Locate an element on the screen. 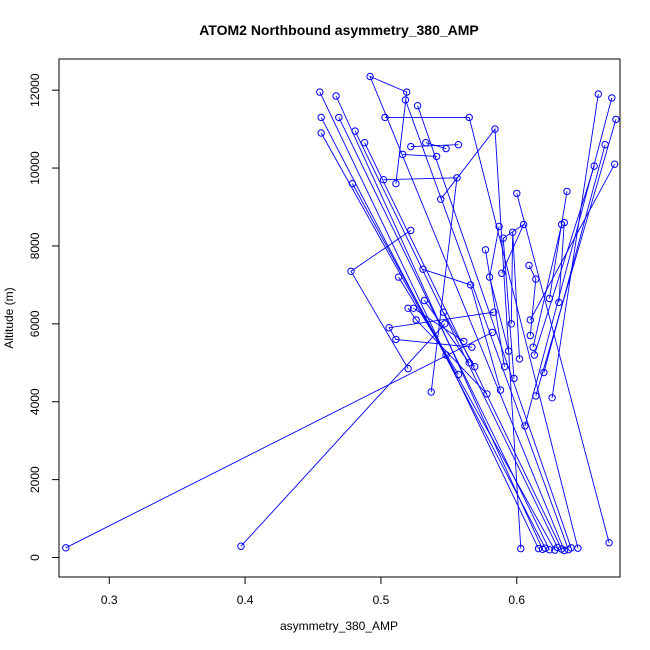  x-tick-label: 0.3 is located at coordinates (109, 600).